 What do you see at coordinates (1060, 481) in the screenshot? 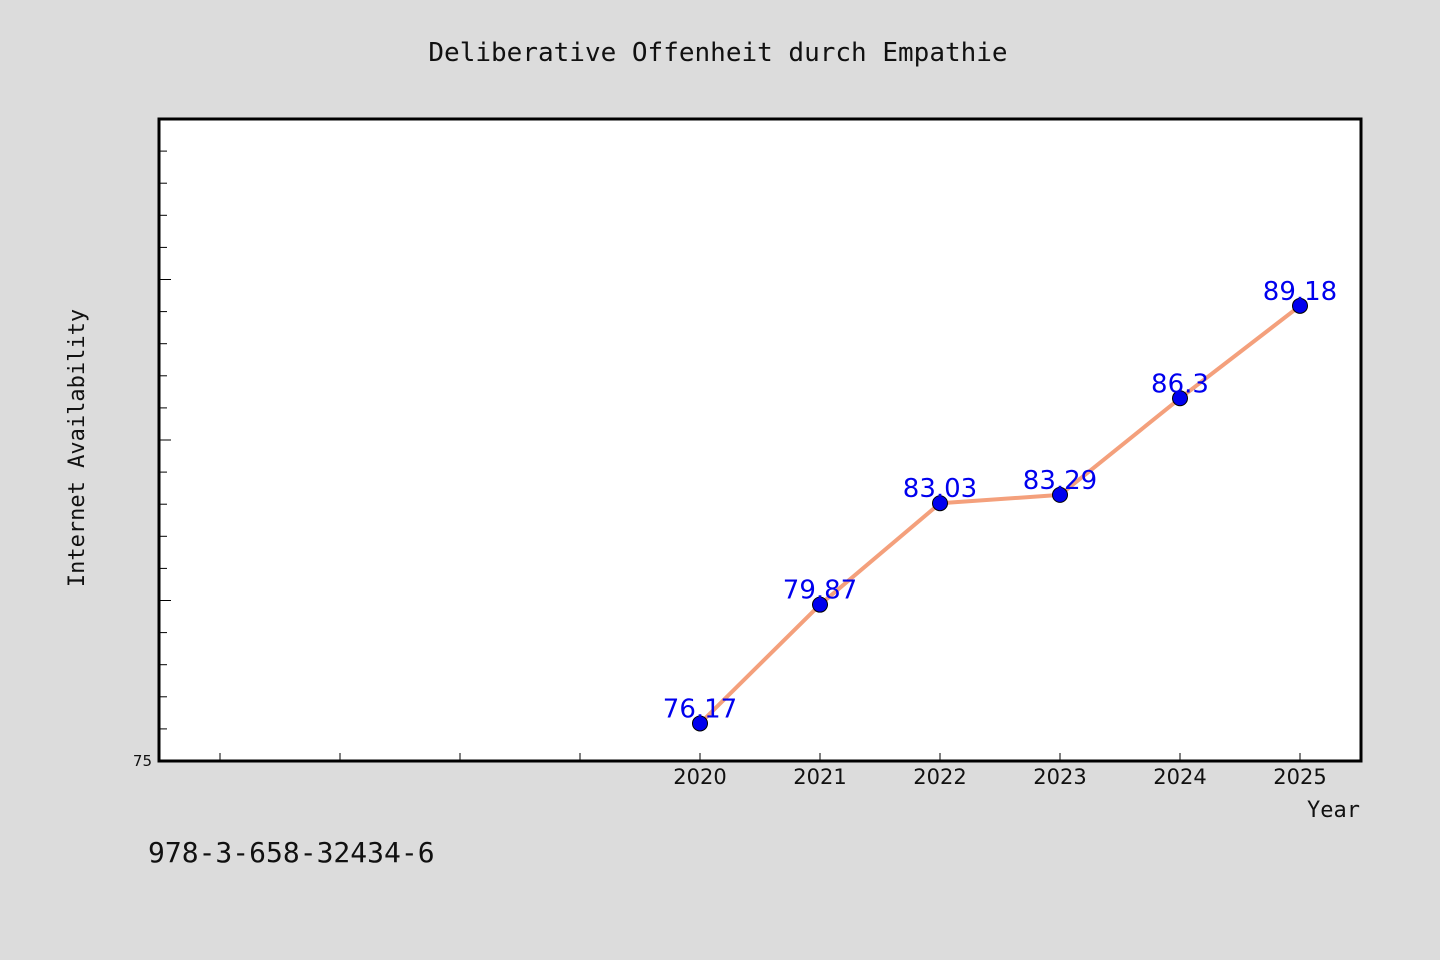
I see `data-label: 83.29` at bounding box center [1060, 481].